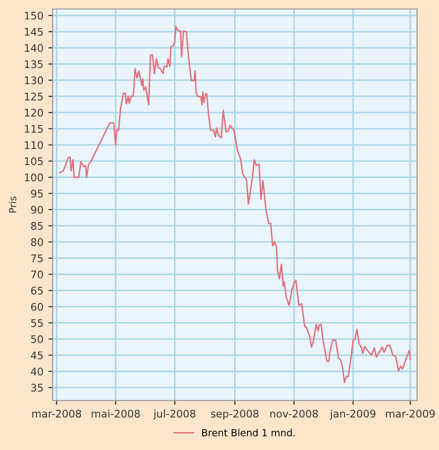 The height and width of the screenshot is (450, 439). I want to click on y-tick-label: 90, so click(37, 210).